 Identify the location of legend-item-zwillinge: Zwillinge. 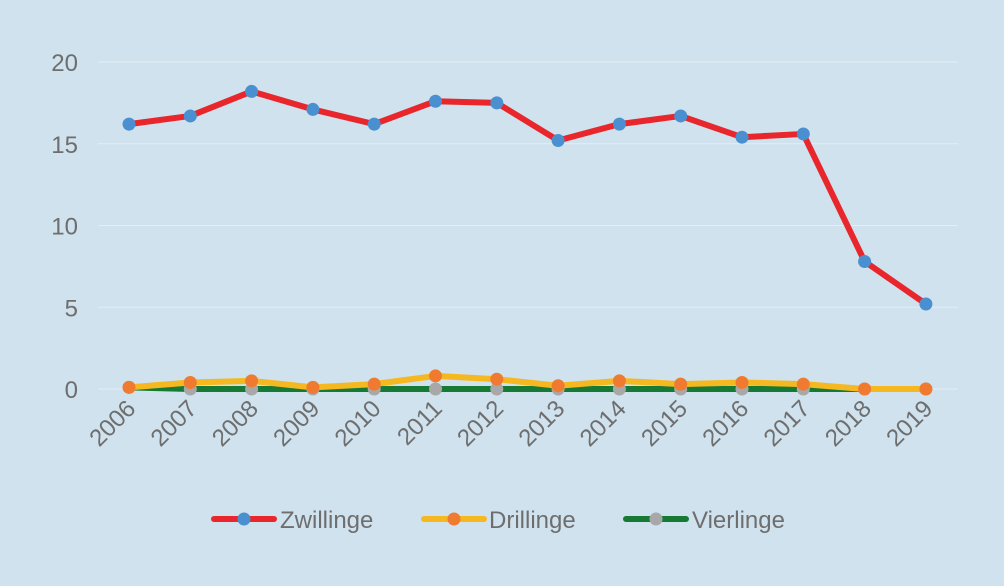
(292, 520).